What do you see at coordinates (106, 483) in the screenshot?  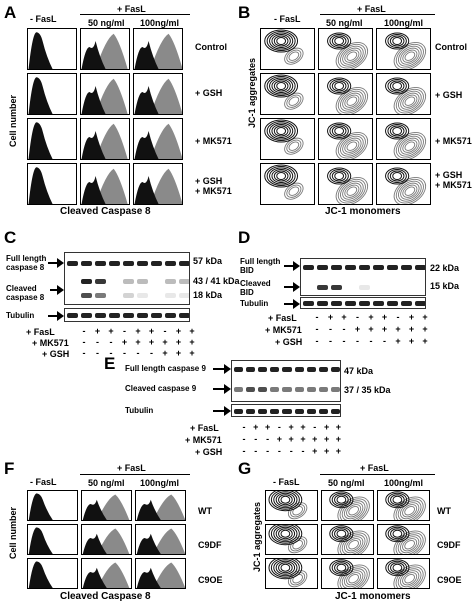 I see `col-header-50: 50 ng/ml` at bounding box center [106, 483].